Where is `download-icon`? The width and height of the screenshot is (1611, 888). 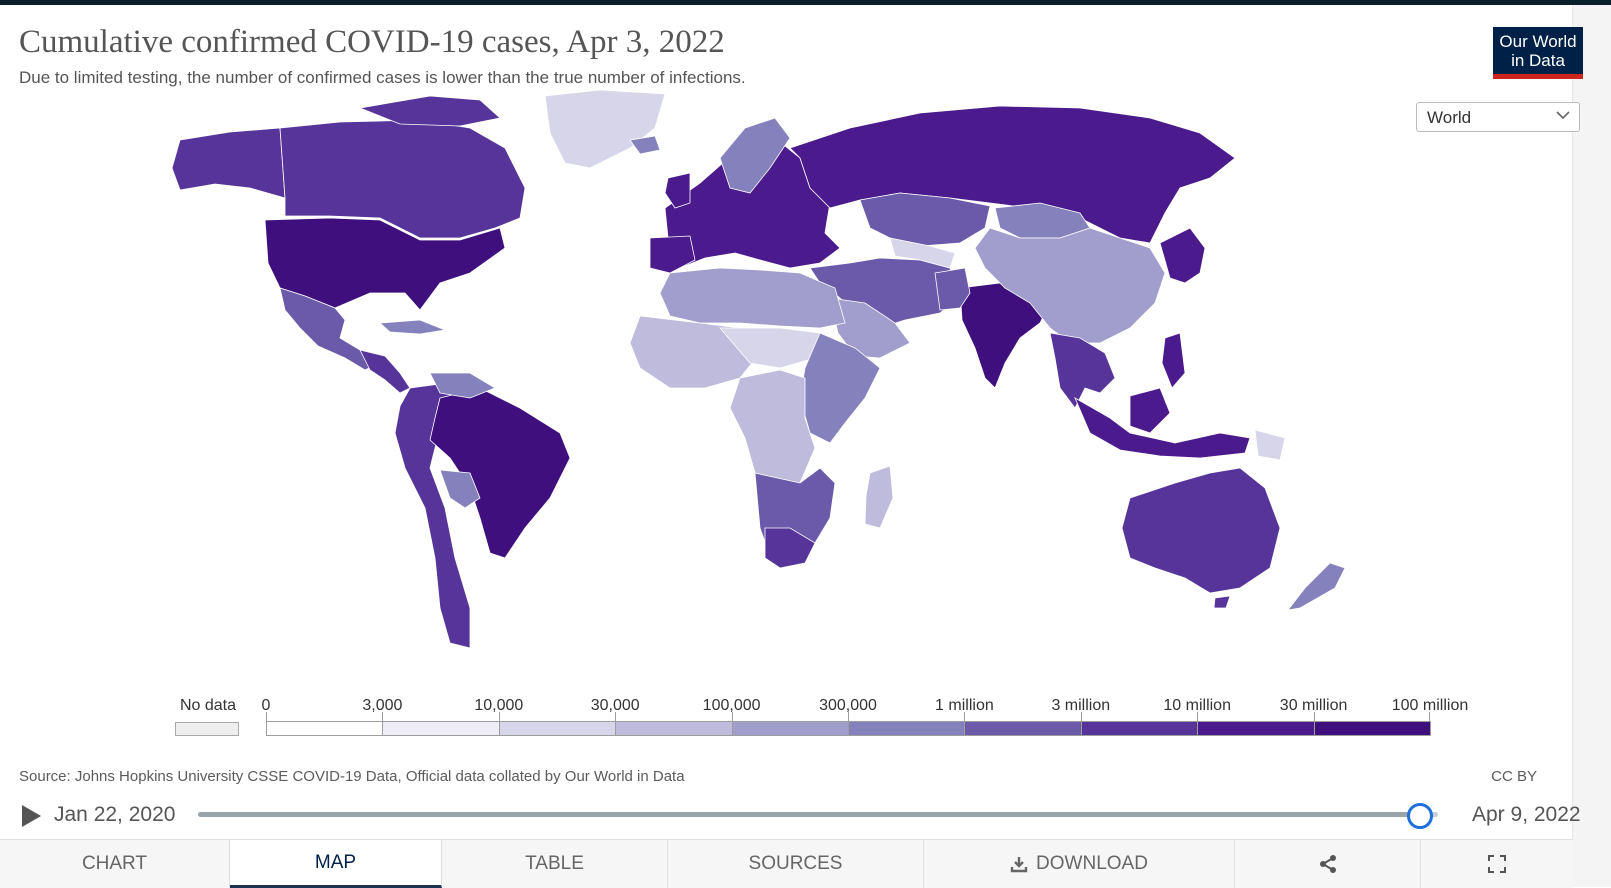 download-icon is located at coordinates (1019, 865).